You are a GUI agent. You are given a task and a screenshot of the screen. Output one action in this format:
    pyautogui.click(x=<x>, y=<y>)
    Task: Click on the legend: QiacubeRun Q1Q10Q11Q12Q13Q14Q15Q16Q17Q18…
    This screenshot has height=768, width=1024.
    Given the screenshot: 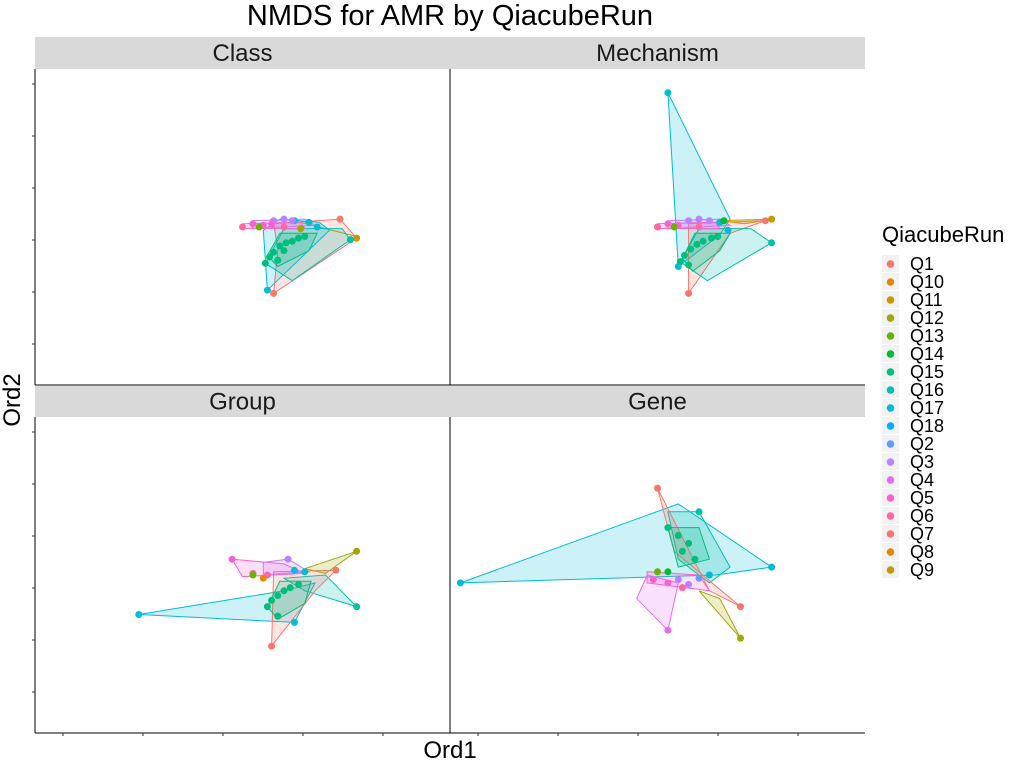 What is the action you would take?
    pyautogui.click(x=943, y=401)
    